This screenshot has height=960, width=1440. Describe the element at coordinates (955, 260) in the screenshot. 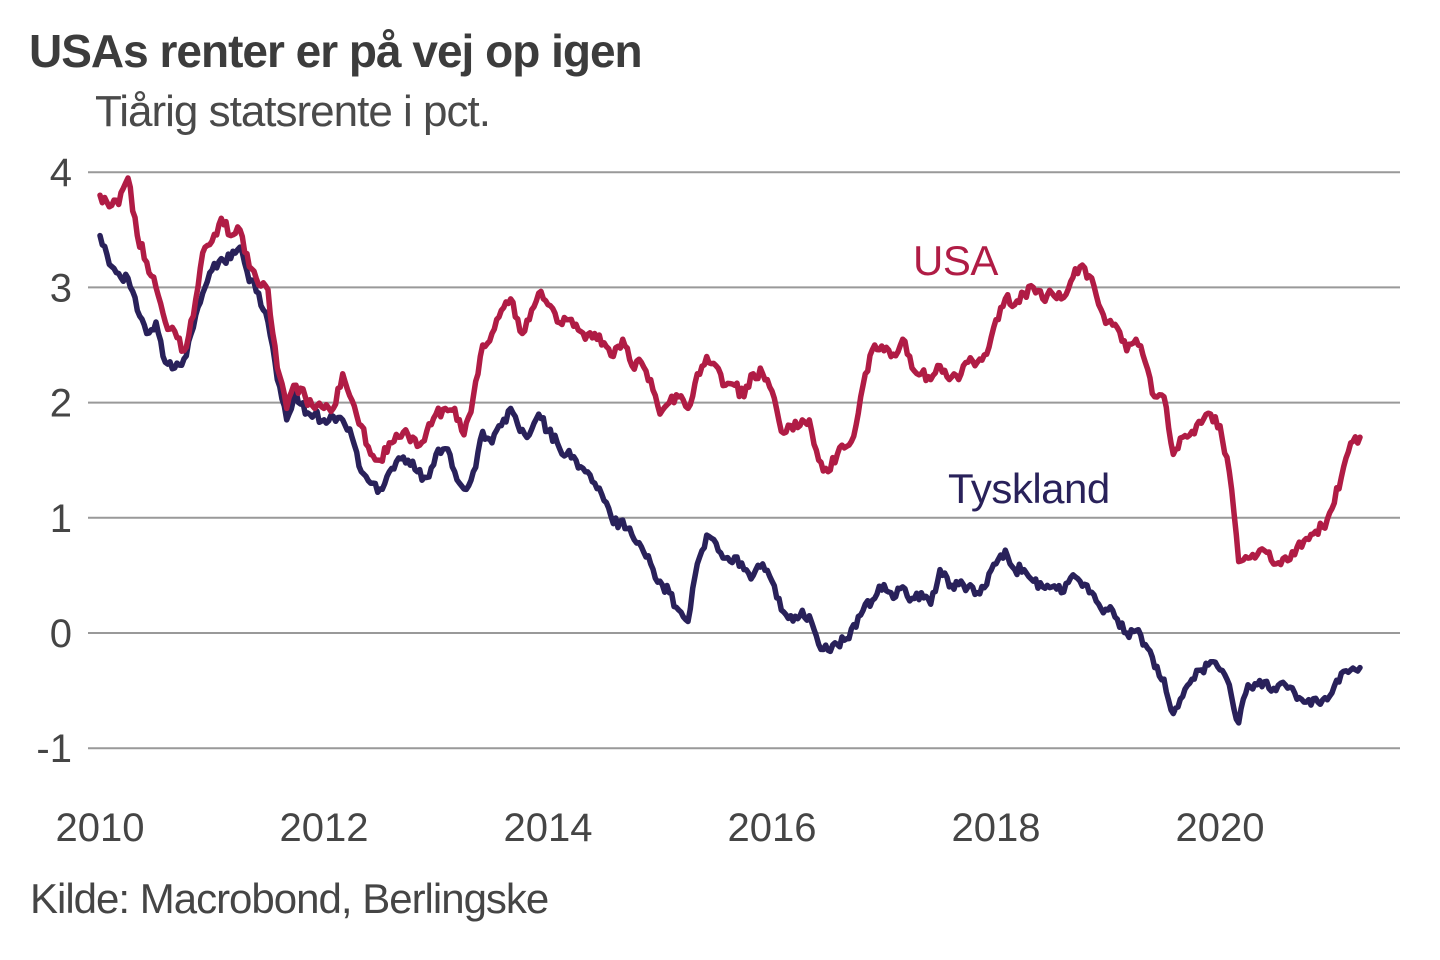

I see `series-label-usa: USA` at that location.